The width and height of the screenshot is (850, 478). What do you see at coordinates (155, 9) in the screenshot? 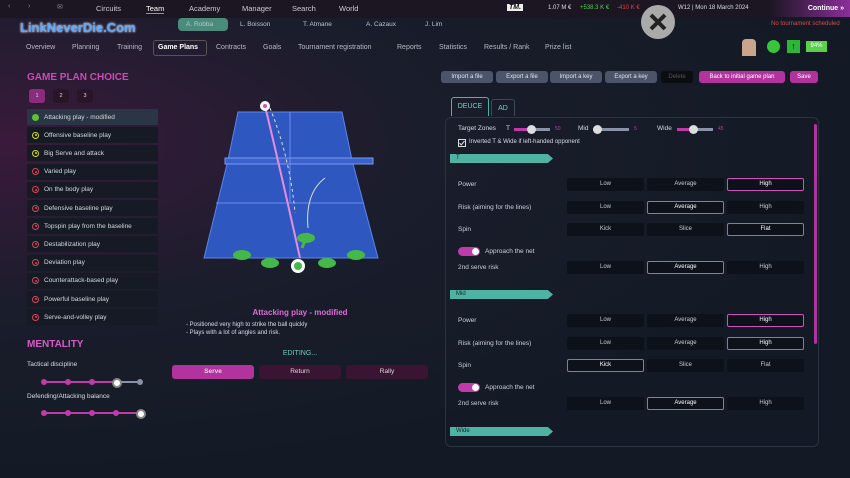
I see `nav-team: Team` at bounding box center [155, 9].